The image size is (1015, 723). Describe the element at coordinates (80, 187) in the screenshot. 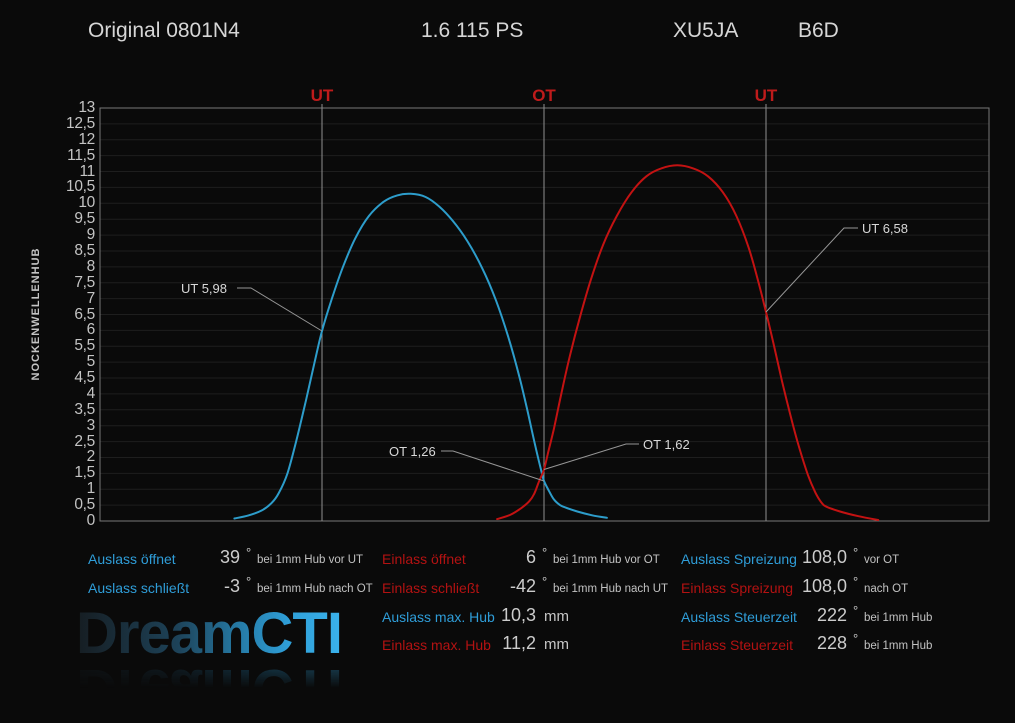

I see `y-tick-label: 10,5` at that location.